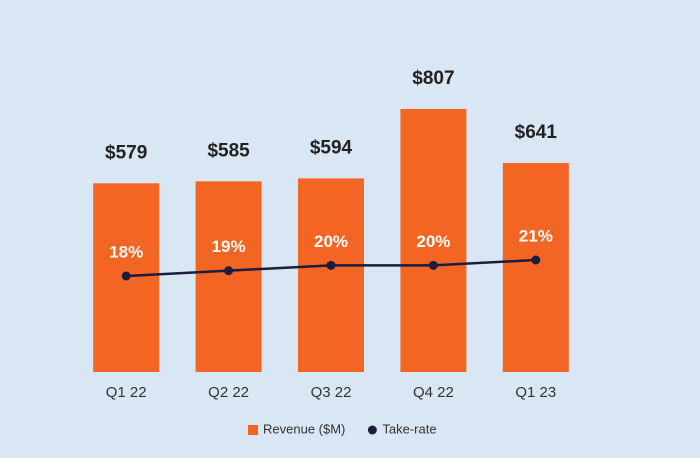  What do you see at coordinates (228, 392) in the screenshot?
I see `x-tick-label: Q2 22` at bounding box center [228, 392].